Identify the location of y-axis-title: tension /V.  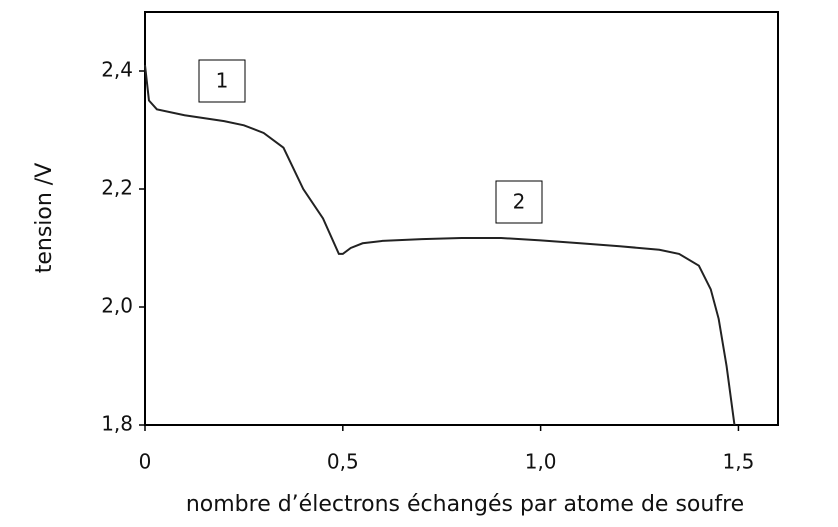
(44, 218).